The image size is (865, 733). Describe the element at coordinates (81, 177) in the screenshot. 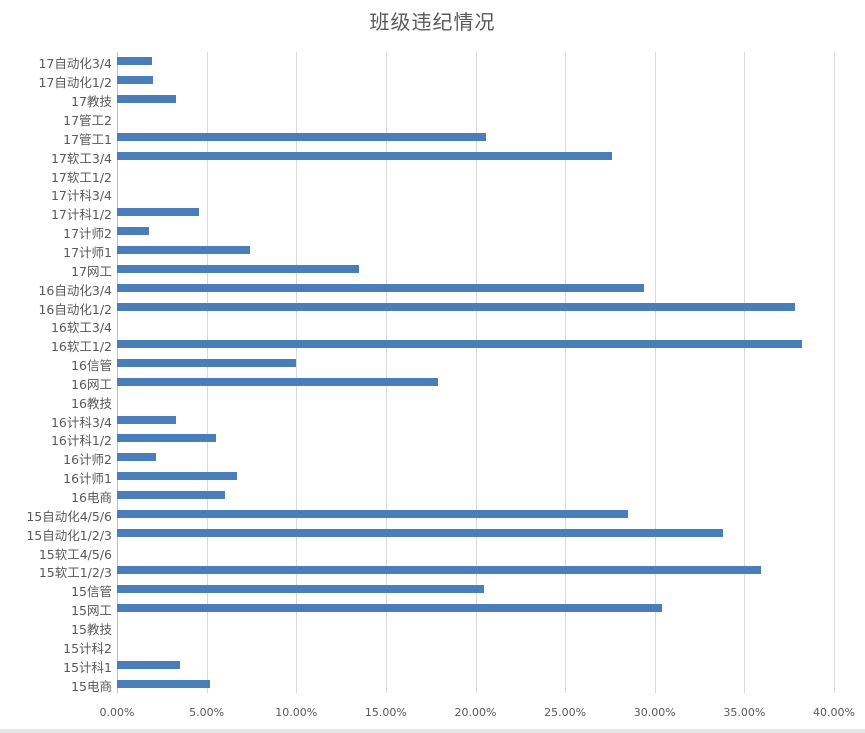

I see `category-label: 17软工1/2` at that location.